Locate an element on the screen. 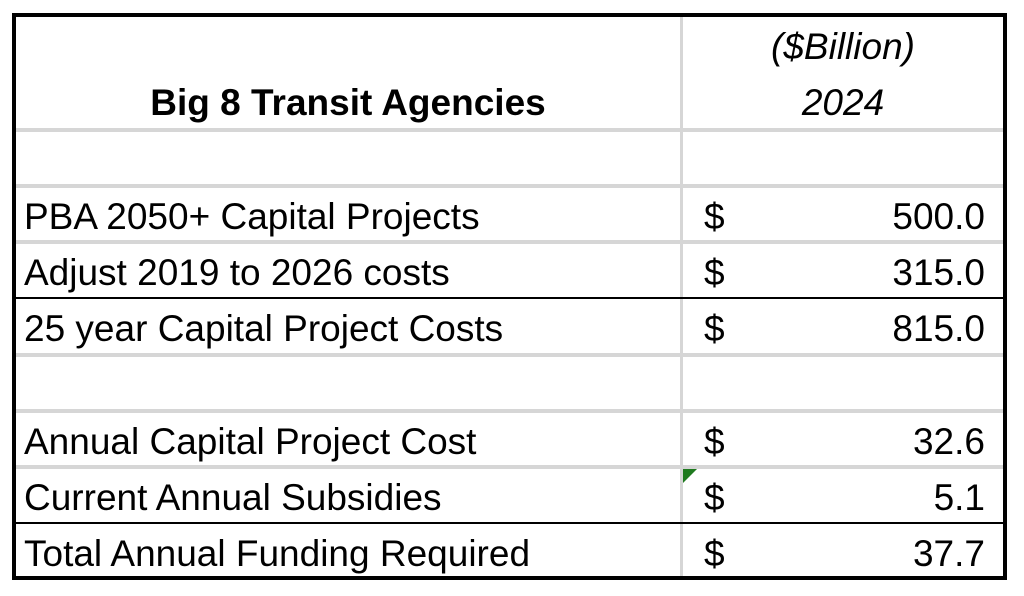  unit-label: ($Billion) is located at coordinates (843, 46).